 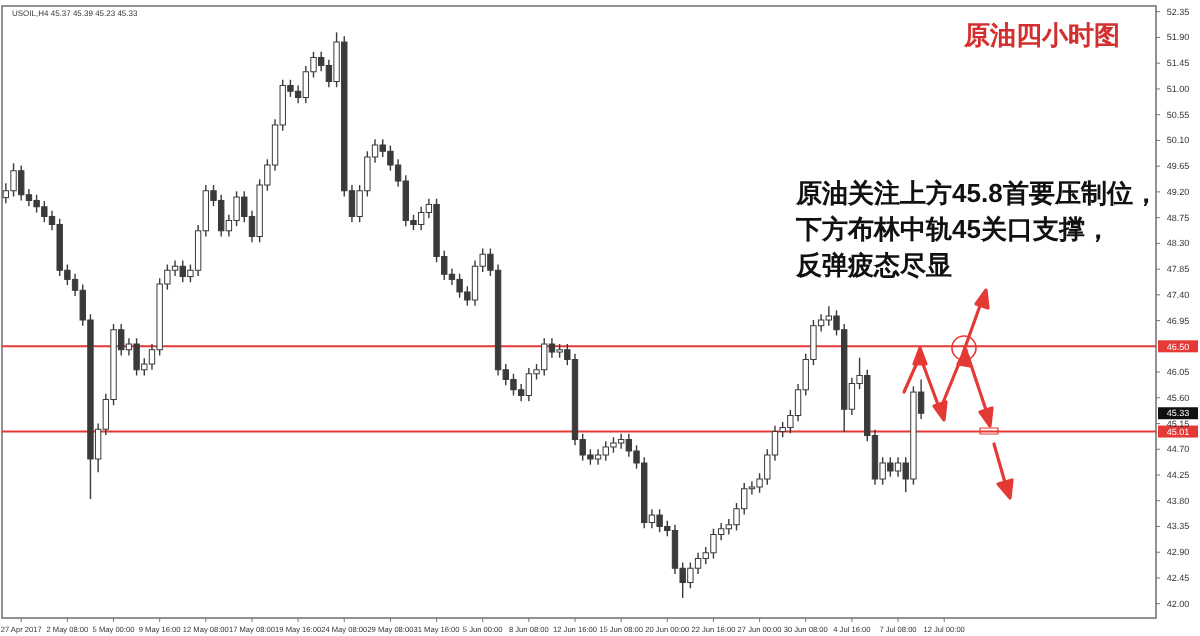 I want to click on annotation: 原油关注上方45.8首要压制位，, so click(x=976, y=193).